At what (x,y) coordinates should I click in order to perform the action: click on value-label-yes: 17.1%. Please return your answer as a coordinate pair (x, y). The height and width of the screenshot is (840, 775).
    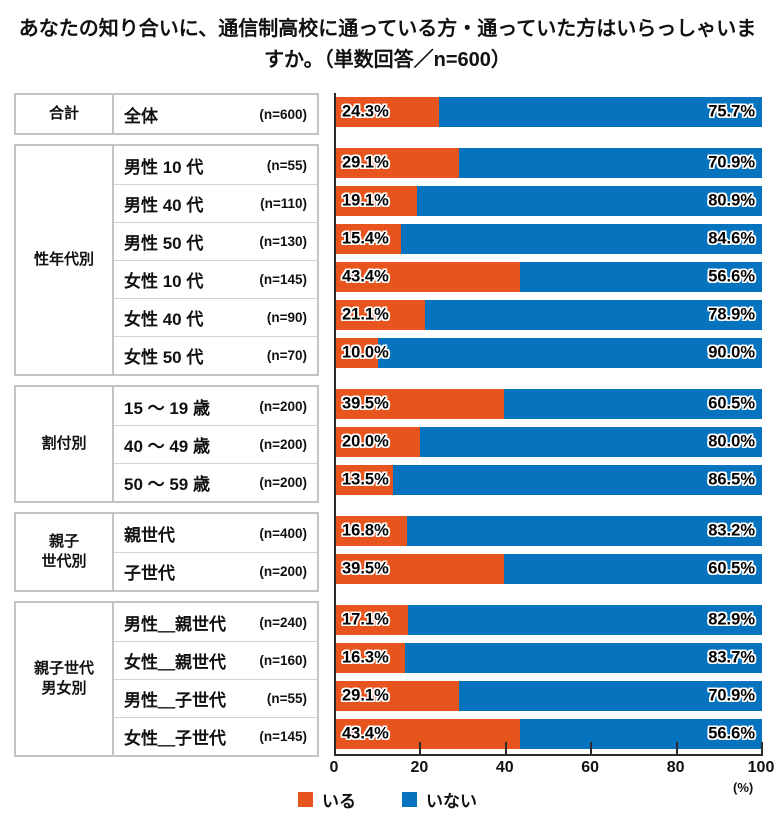
    Looking at the image, I should click on (365, 619).